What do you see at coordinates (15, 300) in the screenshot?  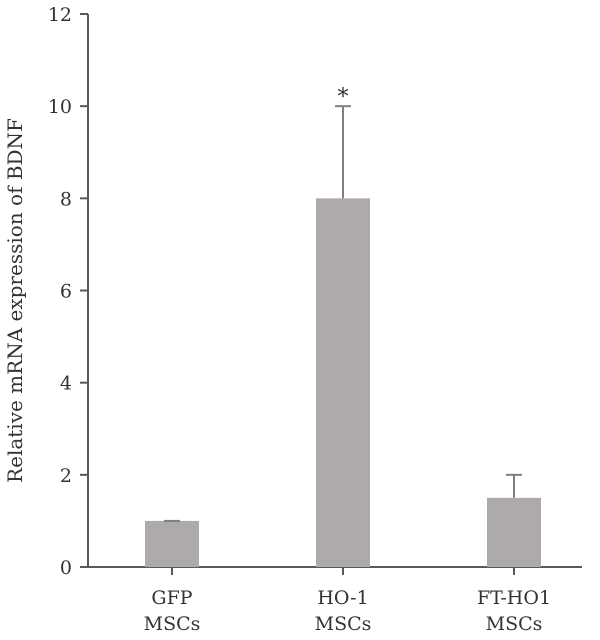 I see `y-axis-label: Relative mRNA expression of BDNF` at bounding box center [15, 300].